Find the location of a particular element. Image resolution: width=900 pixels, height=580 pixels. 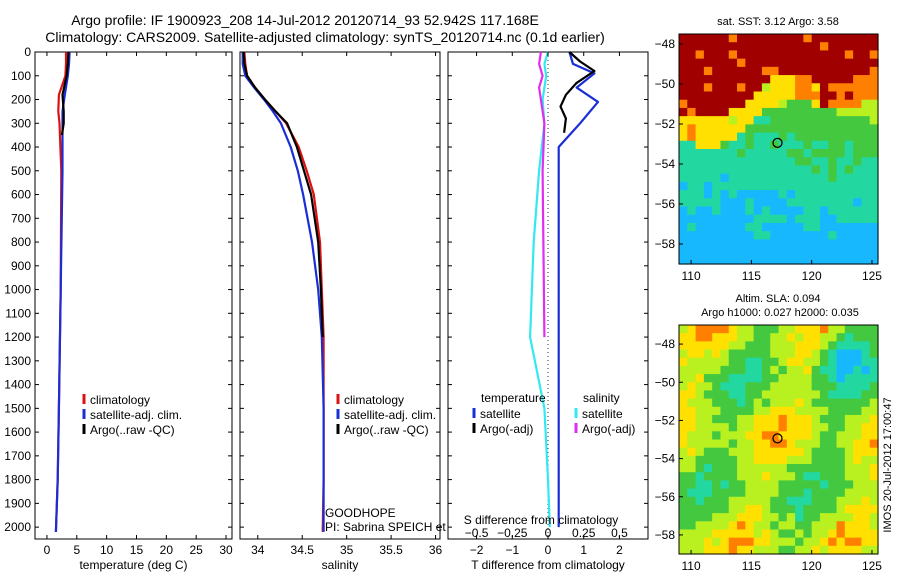

map-x-tick-label: 115 is located at coordinates (751, 276).